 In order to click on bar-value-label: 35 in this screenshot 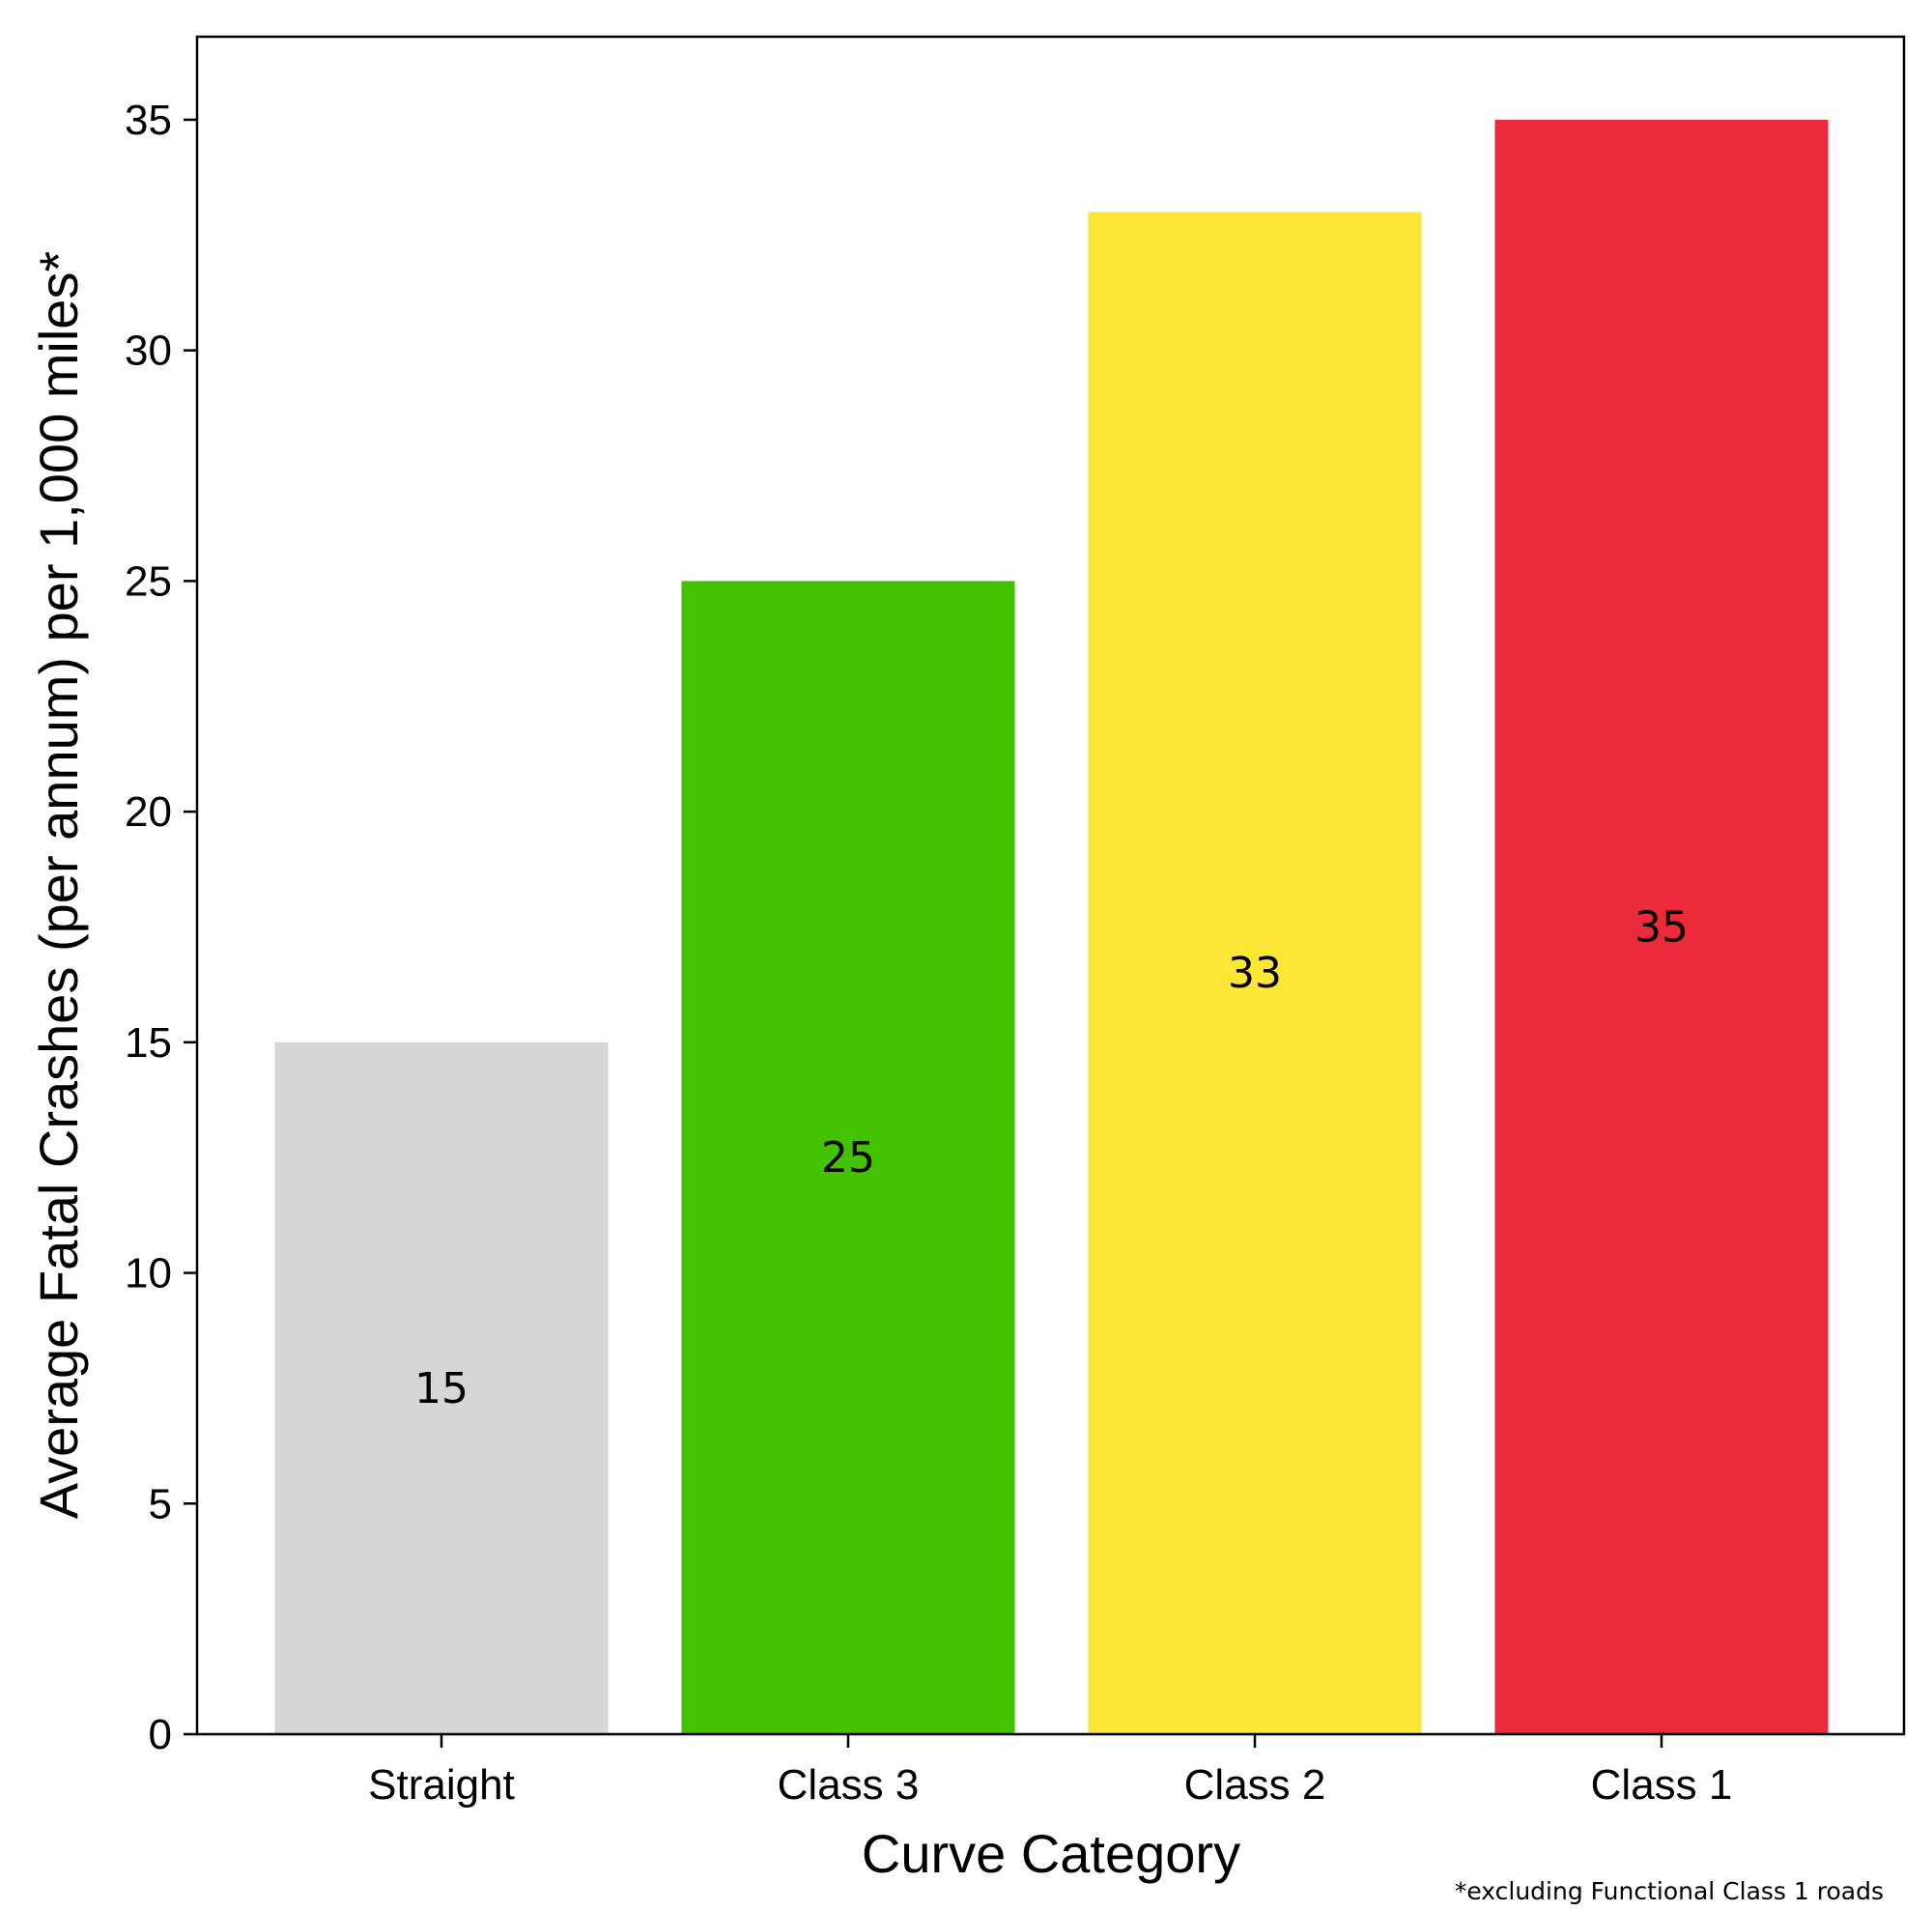, I will do `click(1661, 927)`.